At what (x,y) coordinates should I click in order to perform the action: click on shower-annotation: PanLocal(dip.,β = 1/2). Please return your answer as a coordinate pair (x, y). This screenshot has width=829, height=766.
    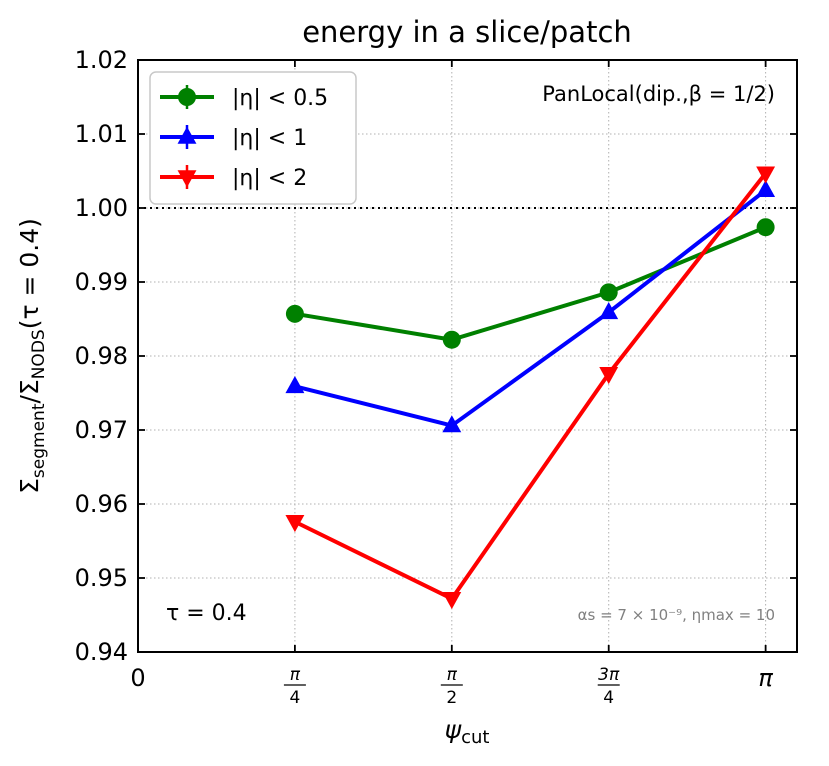
    Looking at the image, I should click on (658, 94).